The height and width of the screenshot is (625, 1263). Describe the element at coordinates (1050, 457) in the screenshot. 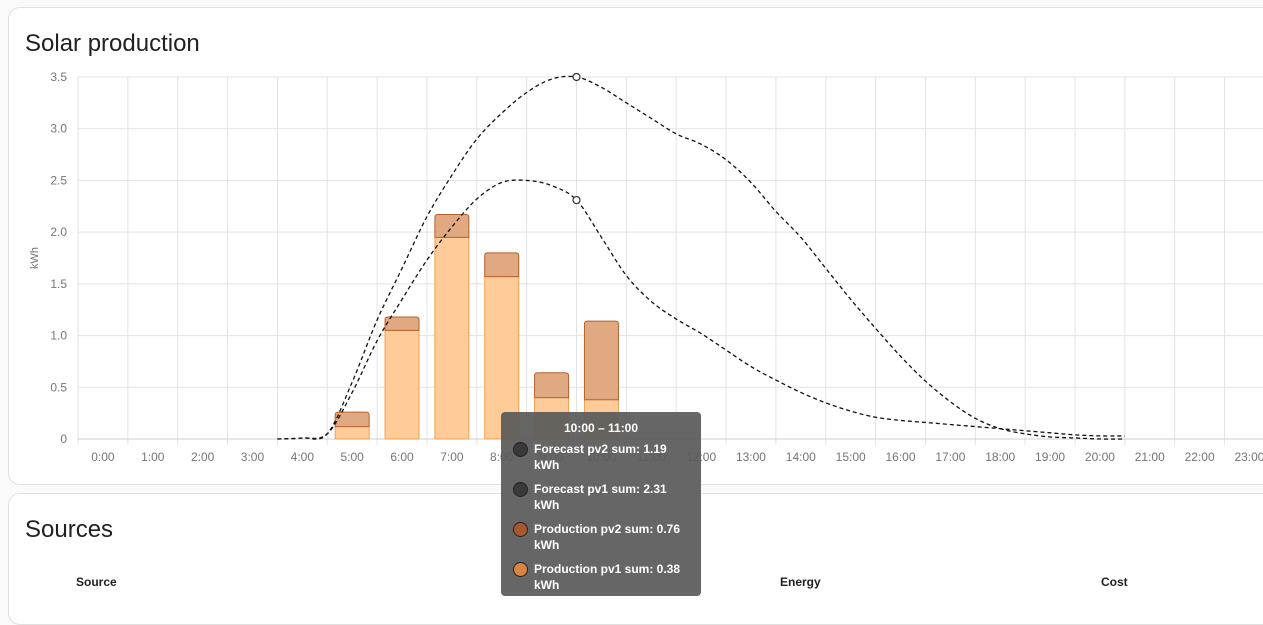

I see `x-tick-label: 19:00` at that location.